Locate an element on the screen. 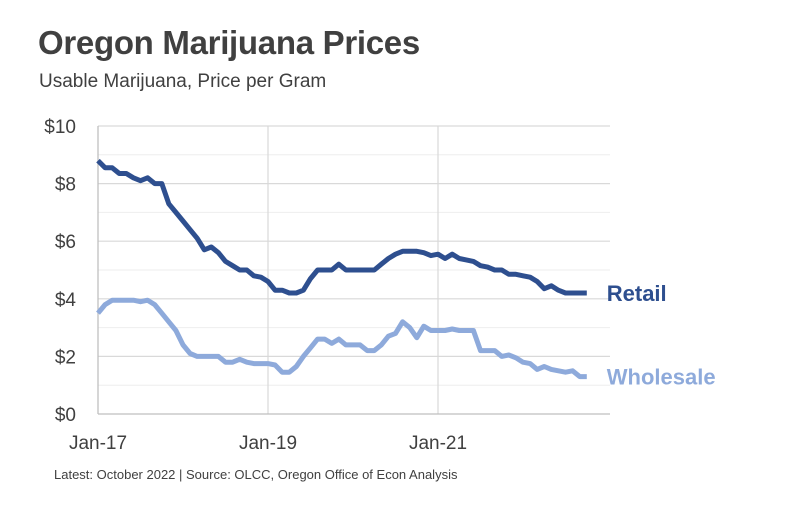 This screenshot has height=506, width=800. chart-subtitle: Usable Marijuana, Price per Gram is located at coordinates (183, 81).